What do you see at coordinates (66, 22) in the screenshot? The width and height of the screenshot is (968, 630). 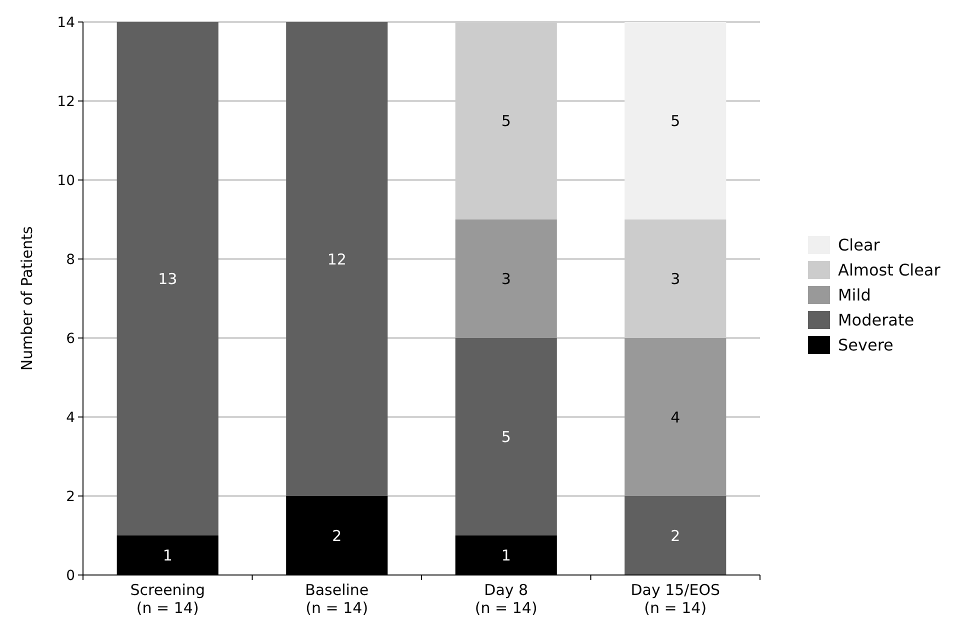 I see `y-tick-label: 14` at bounding box center [66, 22].